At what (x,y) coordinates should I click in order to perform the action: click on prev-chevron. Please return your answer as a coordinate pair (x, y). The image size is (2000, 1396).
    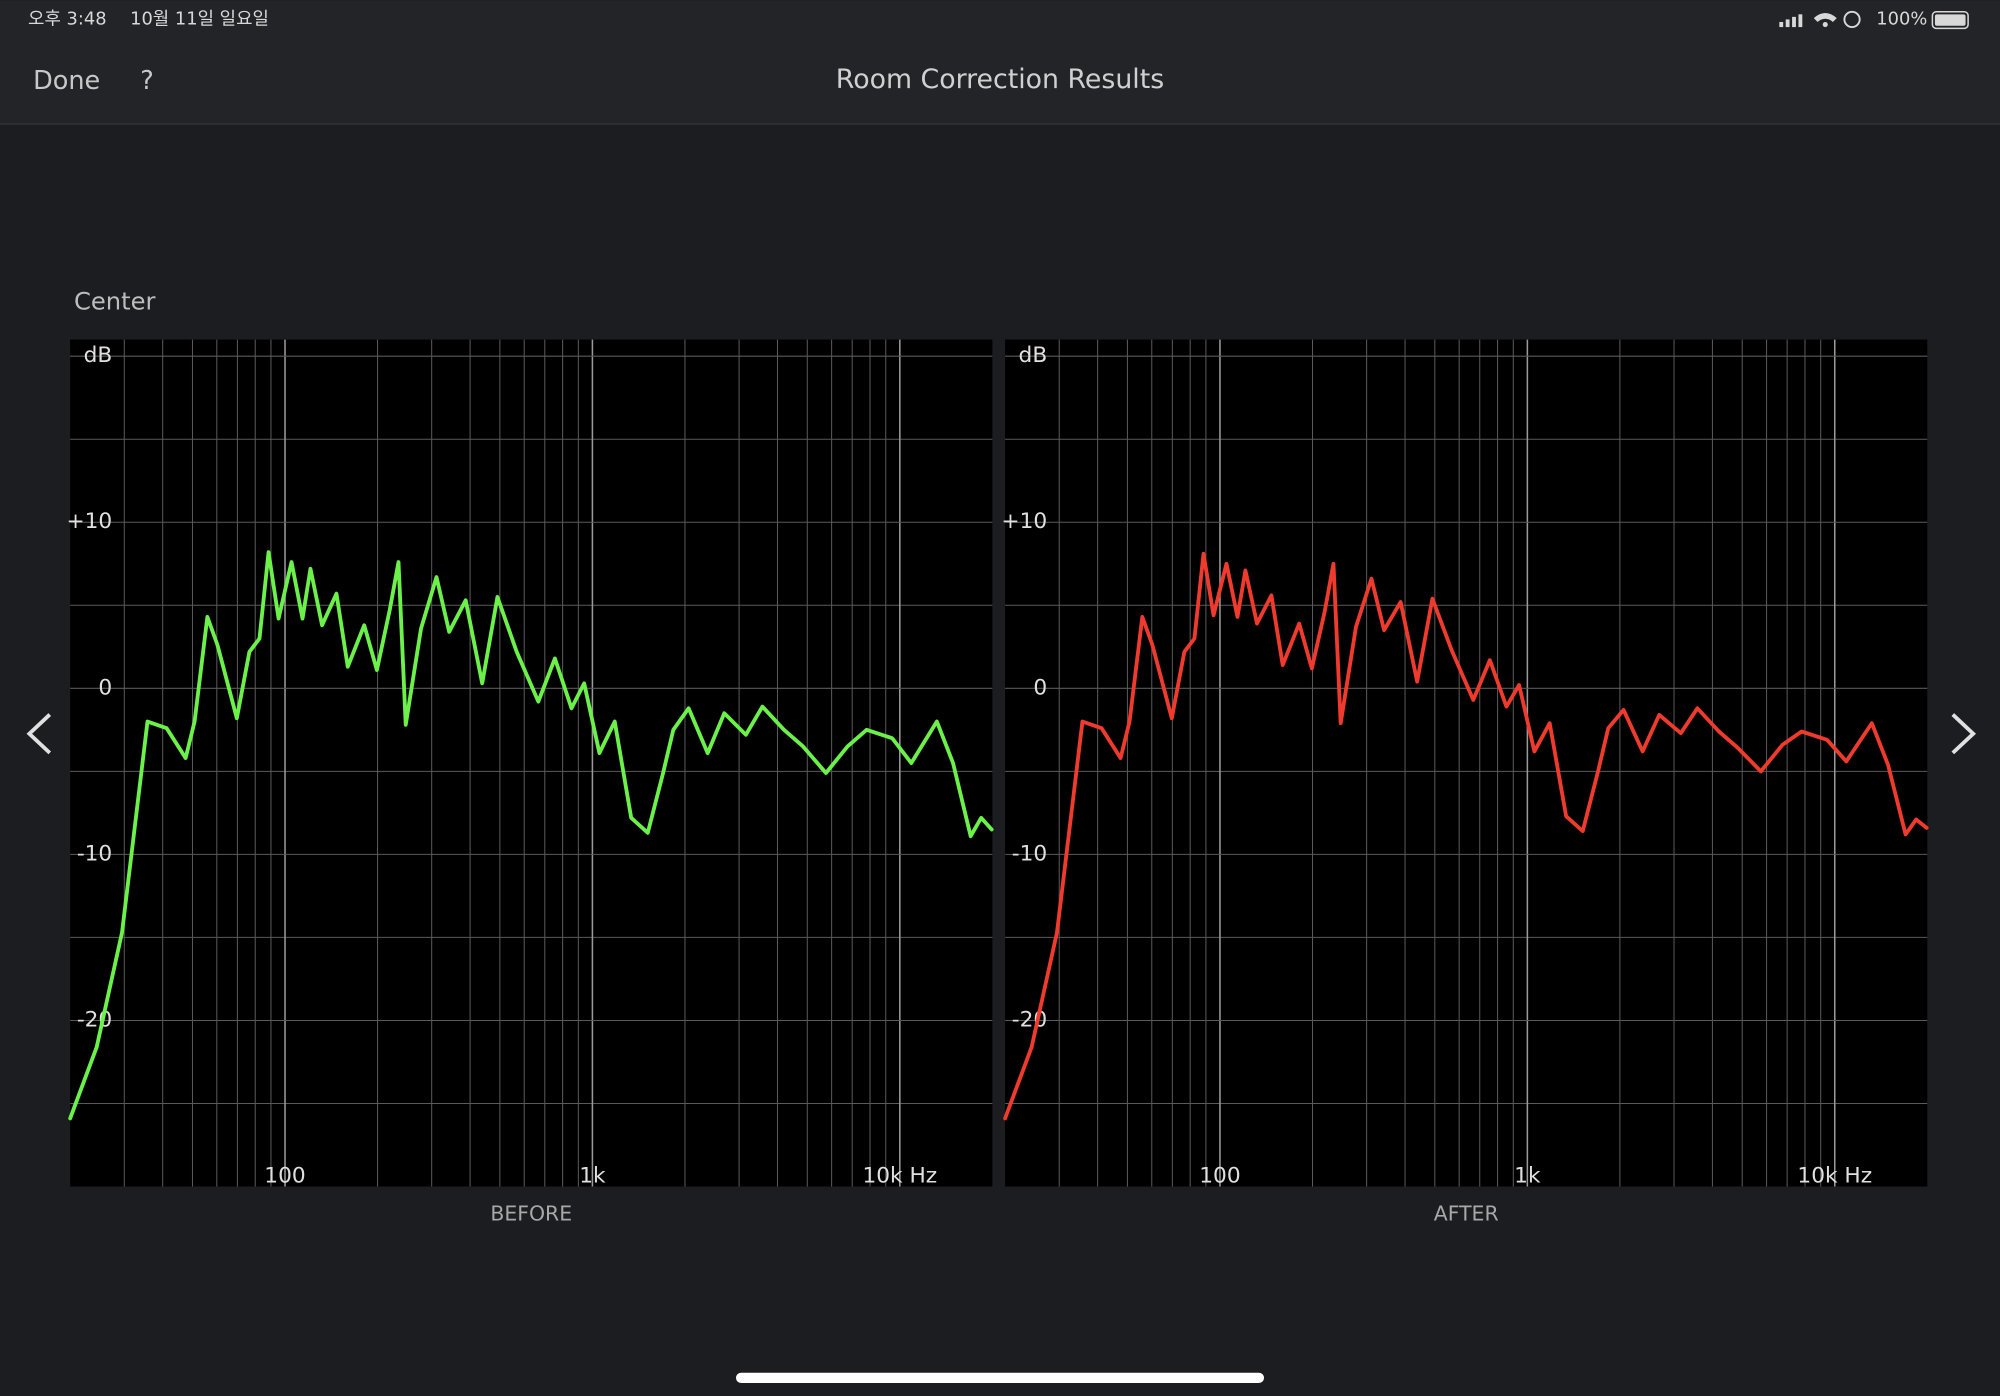
    Looking at the image, I should click on (39, 734).